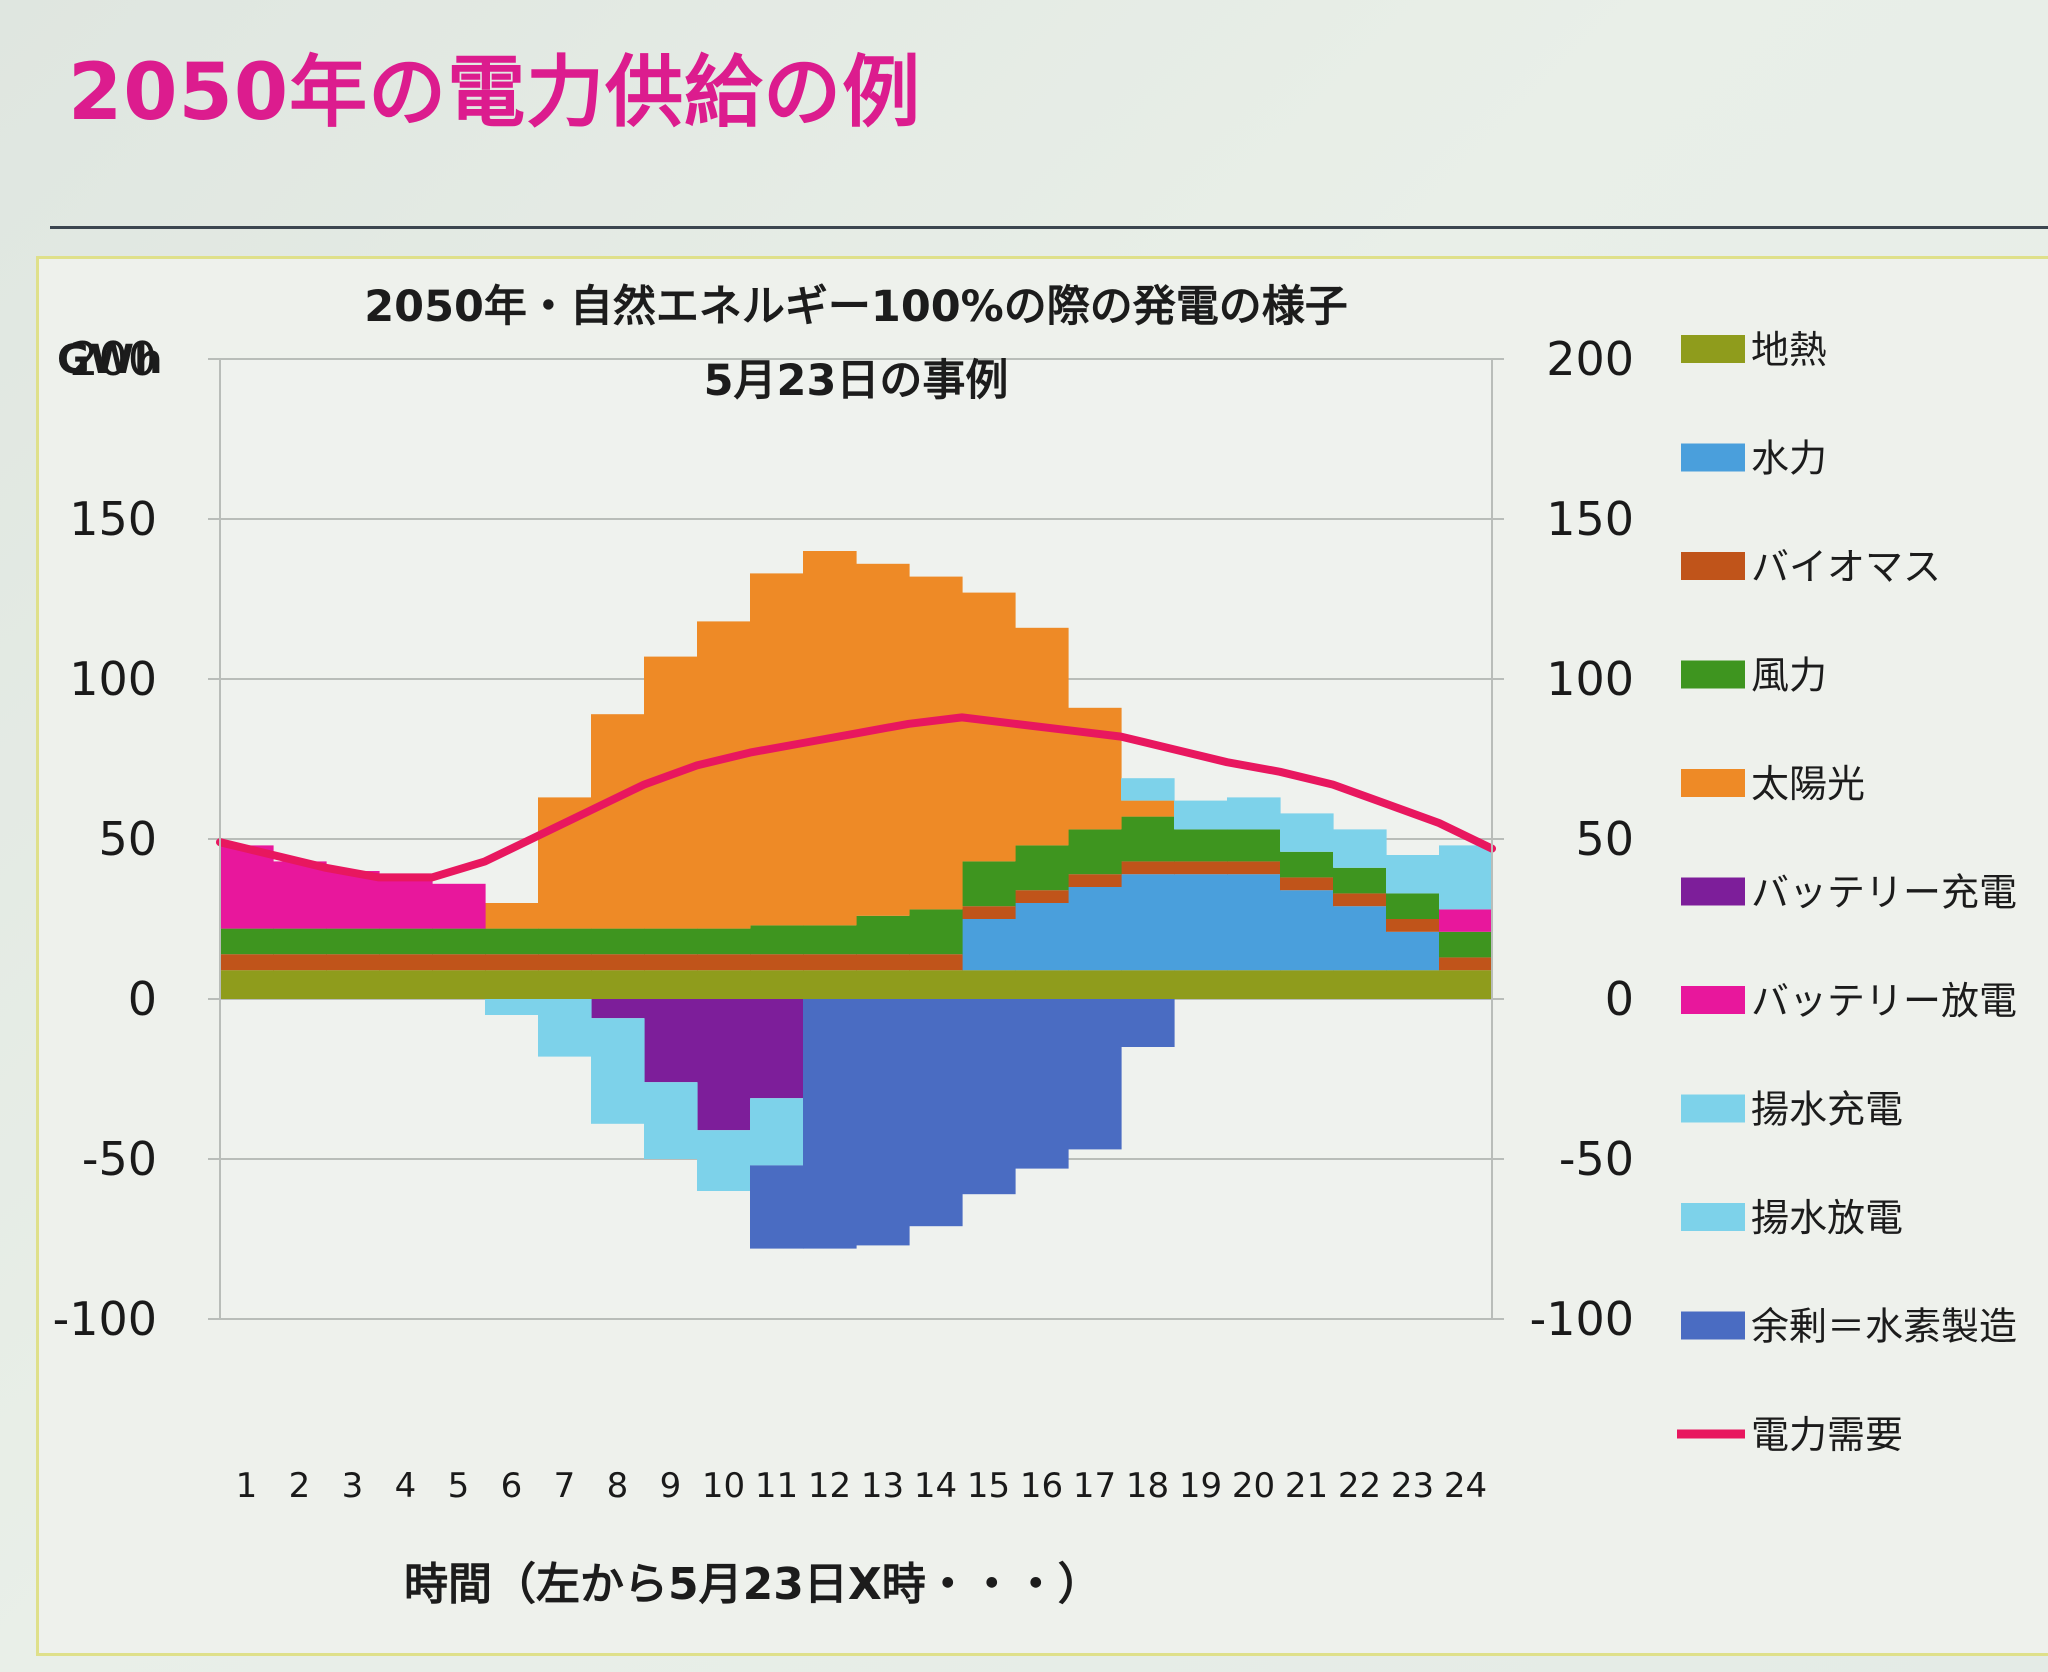  I want to click on legend-item-surplus_hydrogen: 余剰＝水素製造, so click(1849, 1327).